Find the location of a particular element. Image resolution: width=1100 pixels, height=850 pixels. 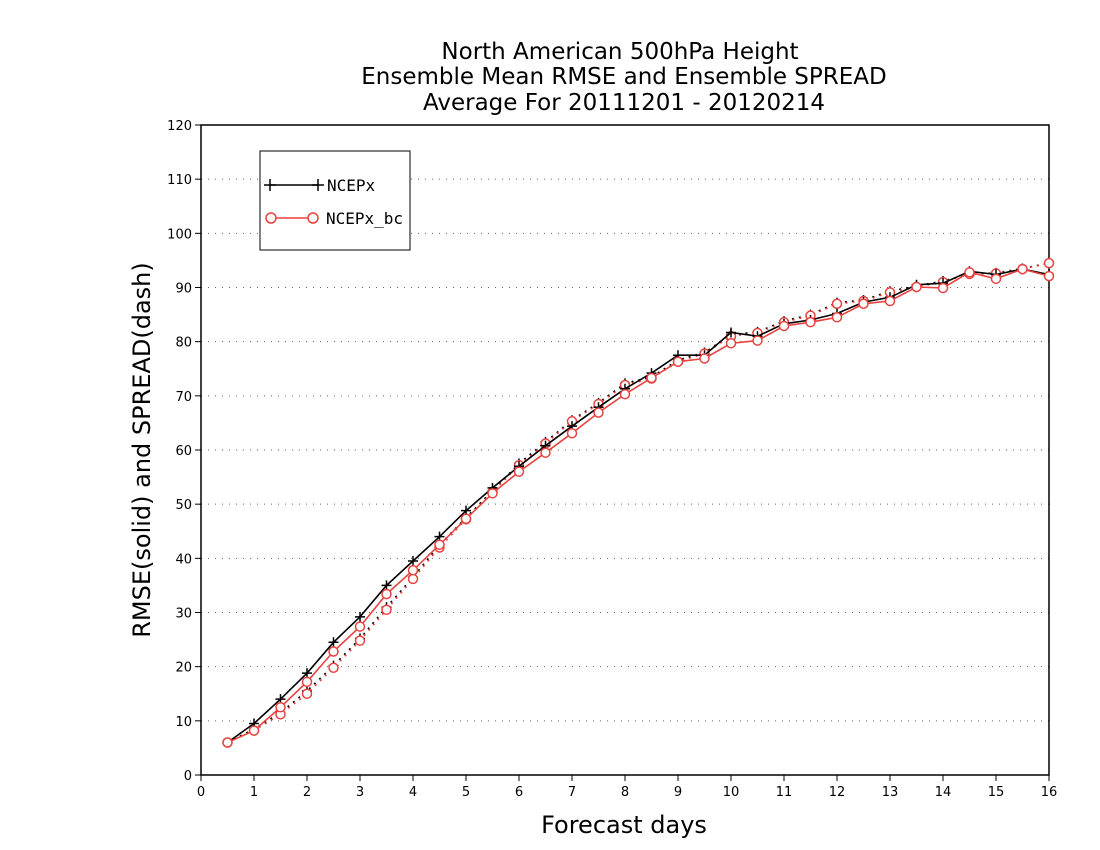

y-tick-label: 80 is located at coordinates (183, 343).